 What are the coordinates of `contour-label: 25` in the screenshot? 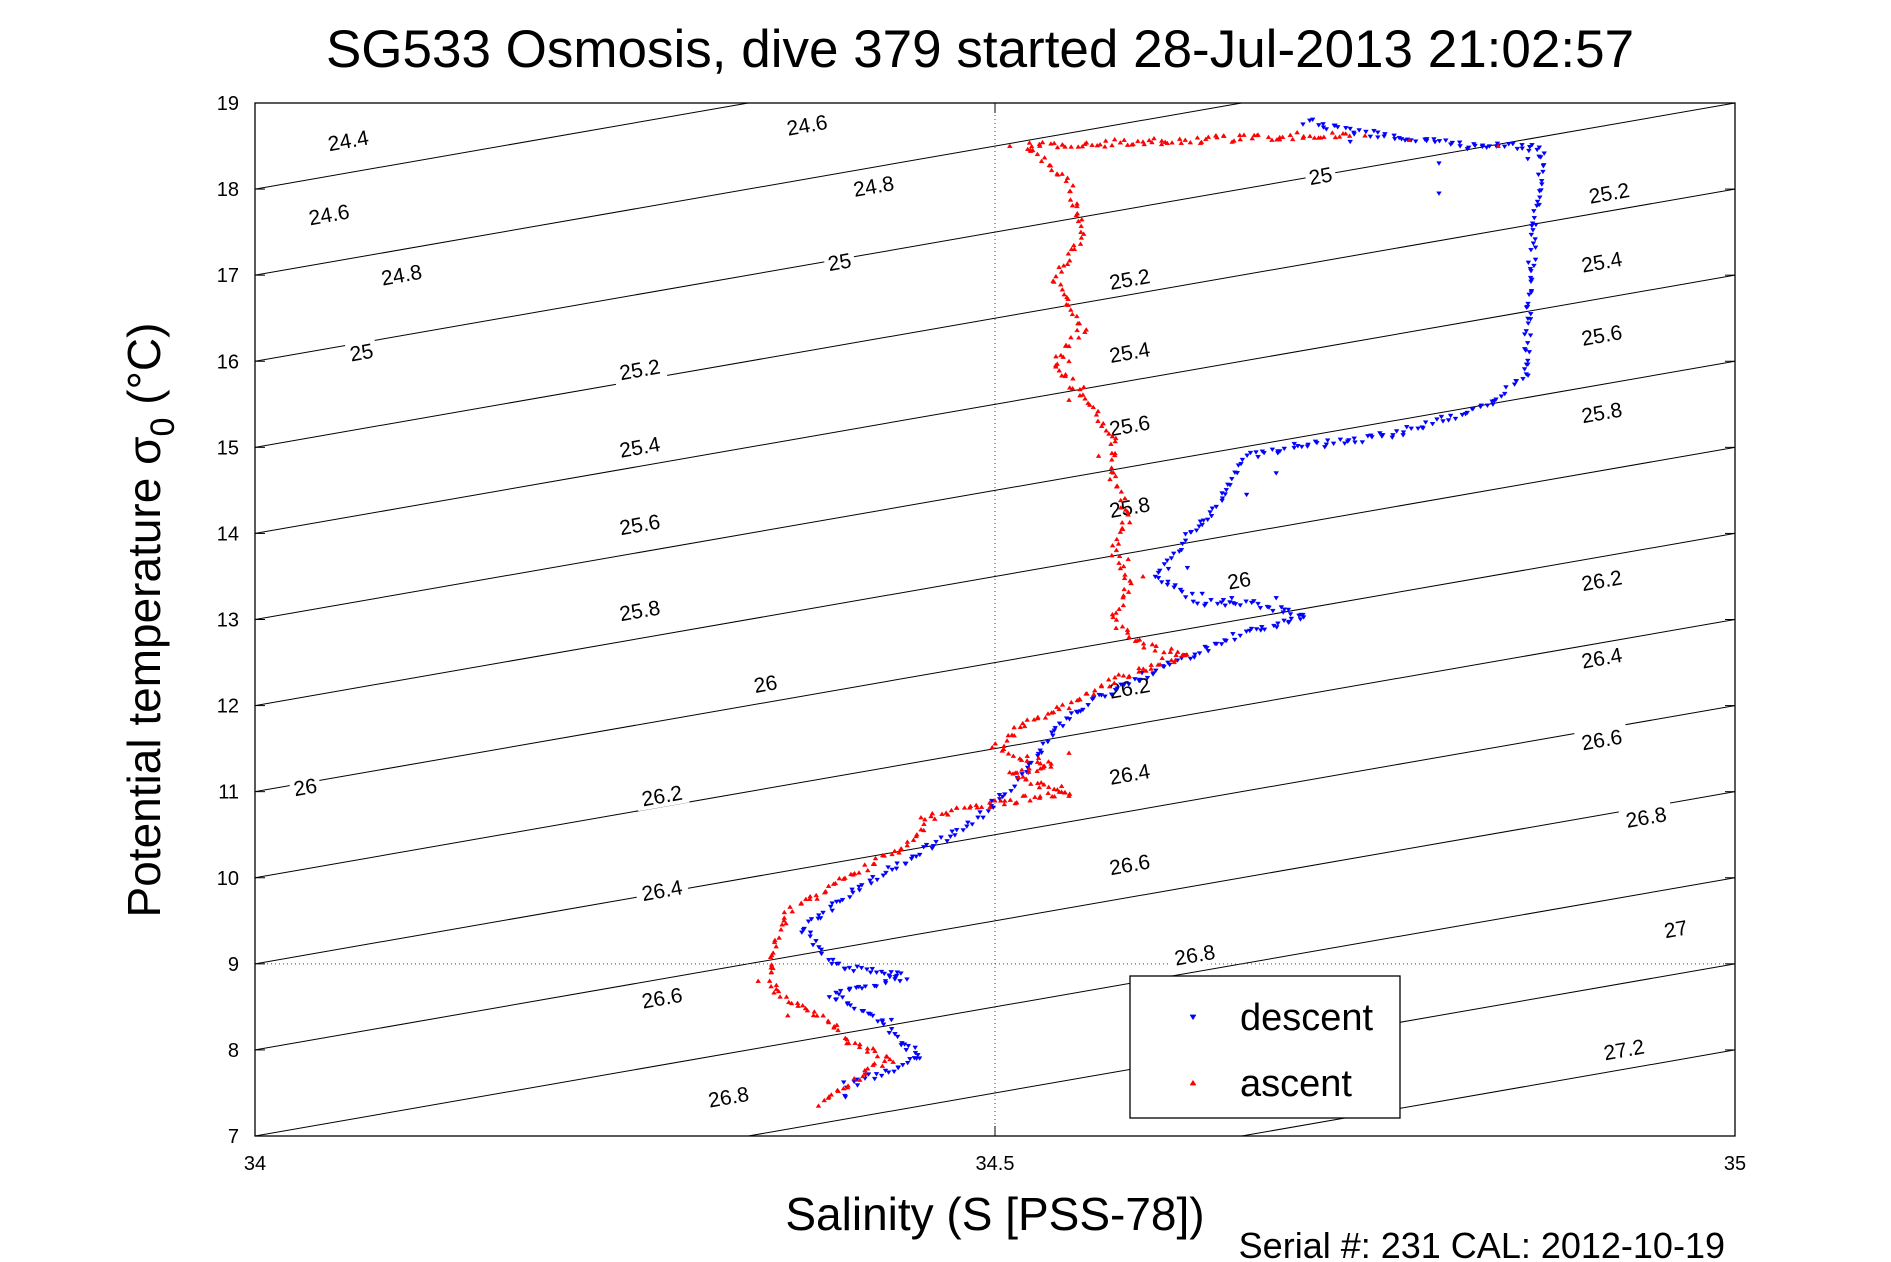 It's located at (1320, 175).